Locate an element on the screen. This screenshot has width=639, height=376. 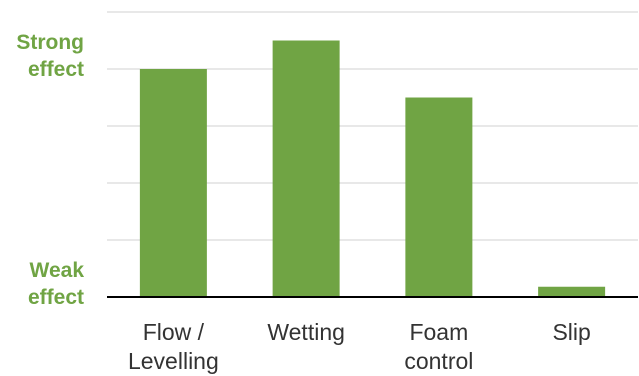
x-tick-label-3: Slip is located at coordinates (571, 332).